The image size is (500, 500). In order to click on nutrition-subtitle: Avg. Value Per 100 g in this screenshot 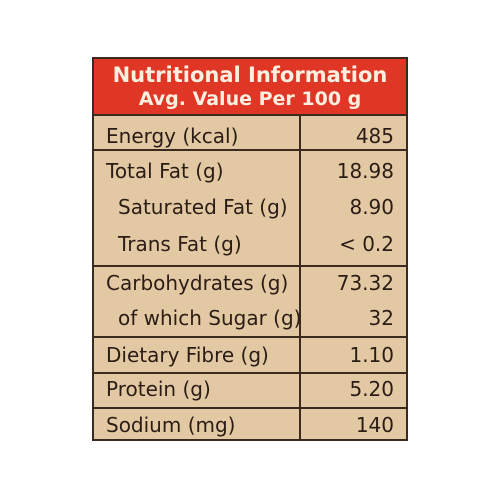, I will do `click(250, 99)`.